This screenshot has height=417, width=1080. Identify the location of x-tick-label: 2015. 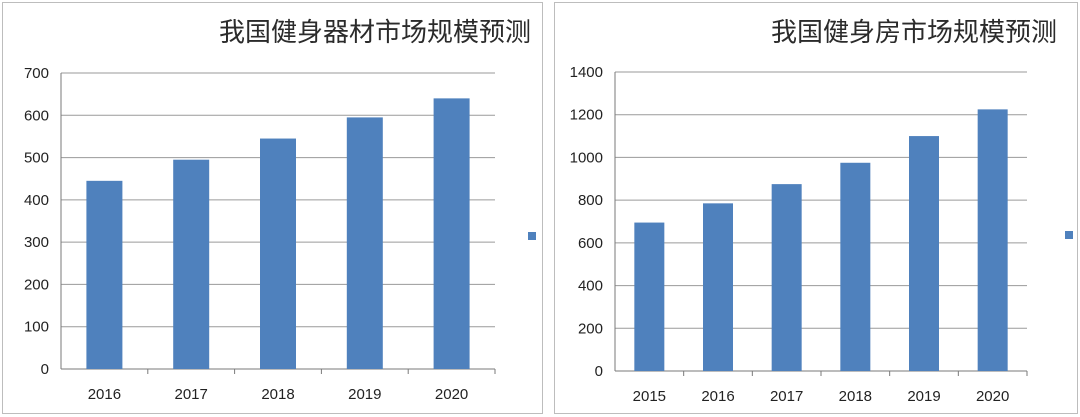
(649, 396).